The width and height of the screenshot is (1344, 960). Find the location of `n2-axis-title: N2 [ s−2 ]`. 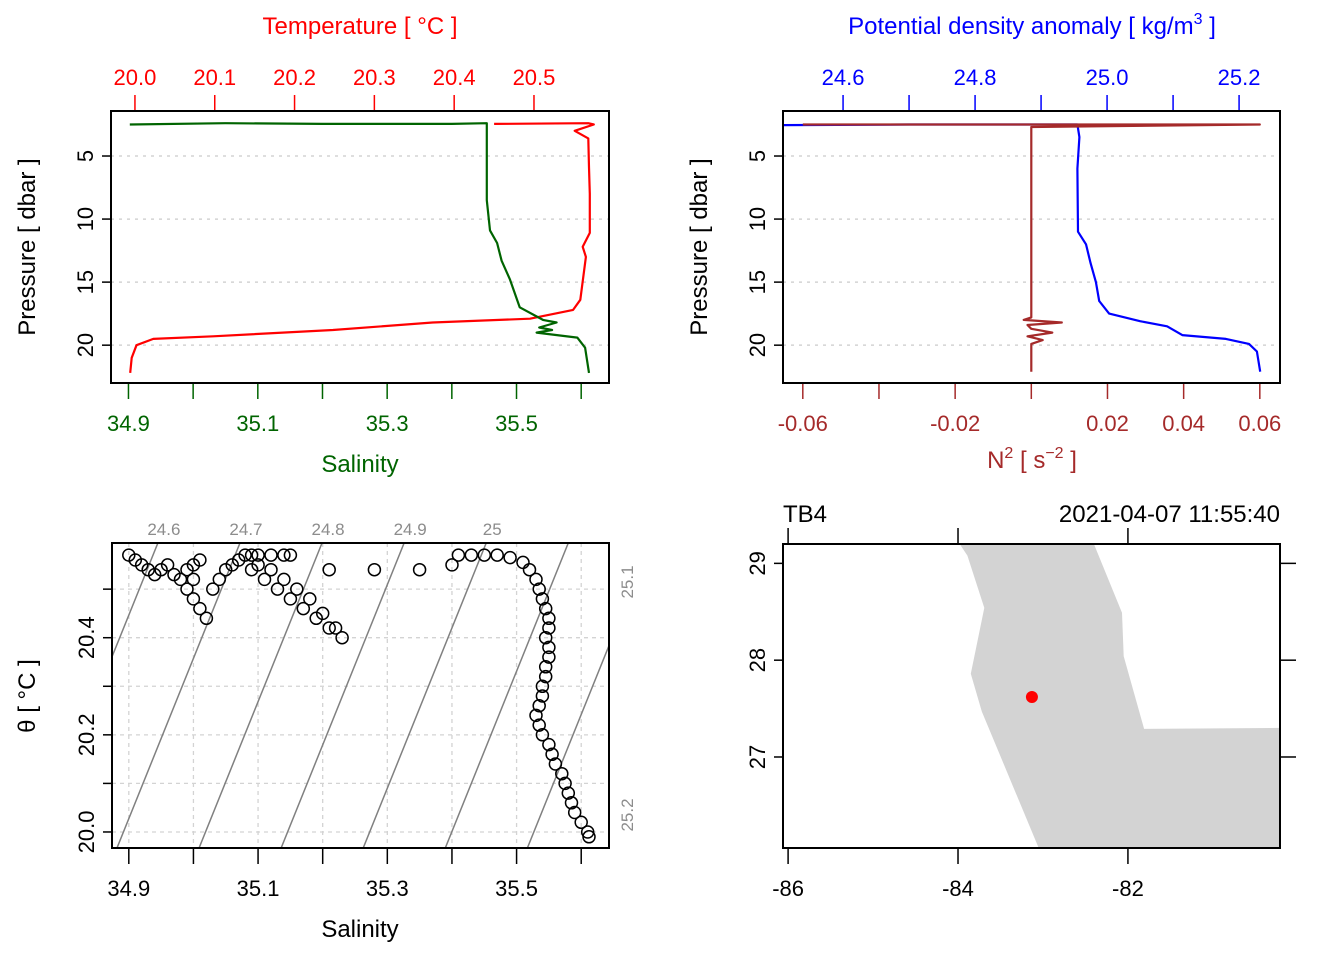

n2-axis-title: N2 [ s−2 ] is located at coordinates (1032, 459).